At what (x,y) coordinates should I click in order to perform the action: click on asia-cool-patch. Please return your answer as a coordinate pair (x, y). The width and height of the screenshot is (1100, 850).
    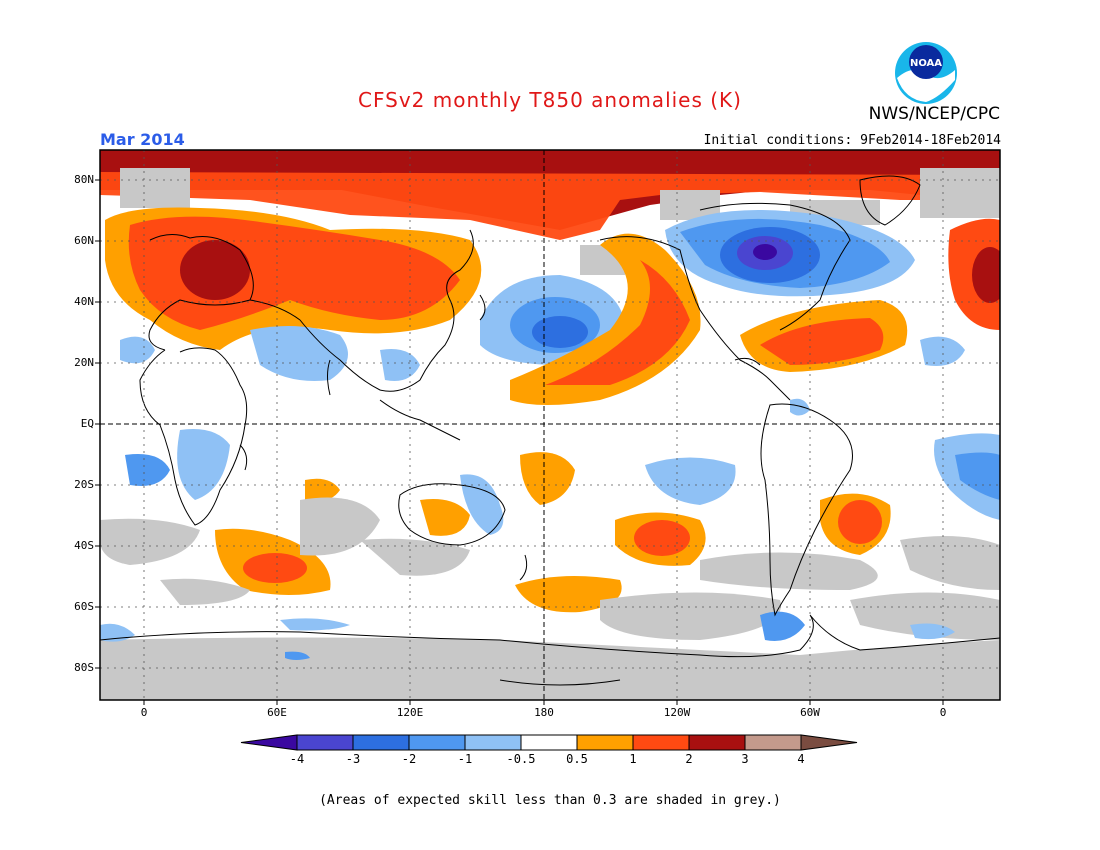
    Looking at the image, I should click on (299, 353).